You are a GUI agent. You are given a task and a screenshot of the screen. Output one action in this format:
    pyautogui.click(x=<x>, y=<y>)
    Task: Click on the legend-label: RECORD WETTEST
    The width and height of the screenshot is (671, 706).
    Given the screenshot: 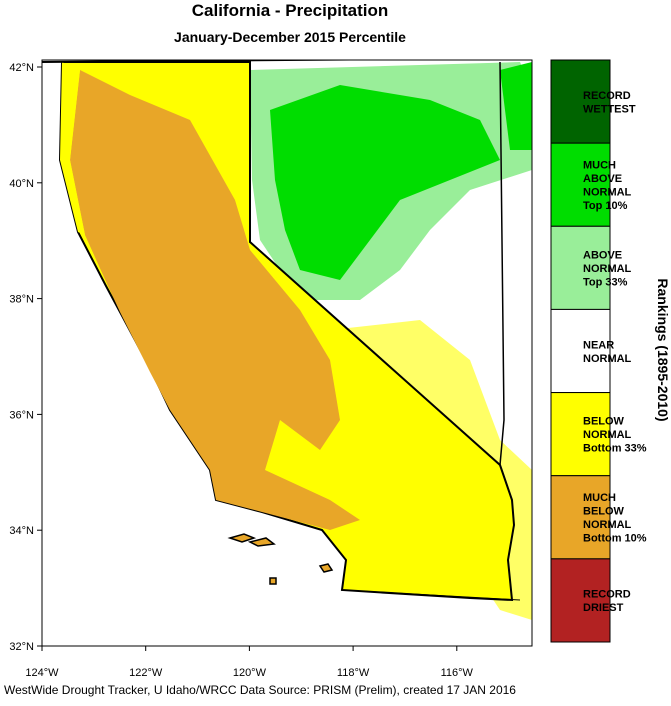 What is the action you would take?
    pyautogui.click(x=609, y=103)
    